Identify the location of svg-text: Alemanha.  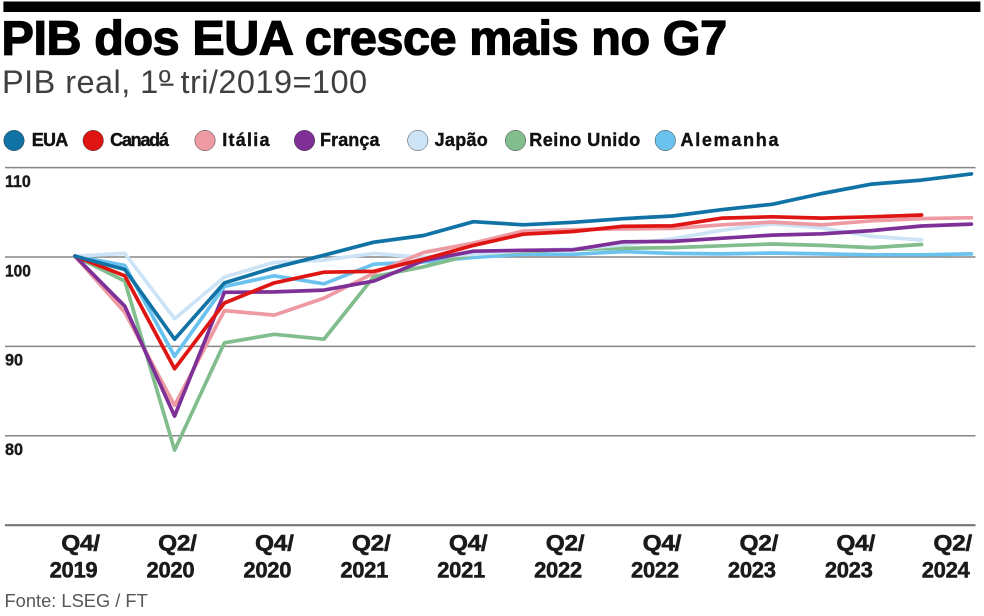
(730, 140).